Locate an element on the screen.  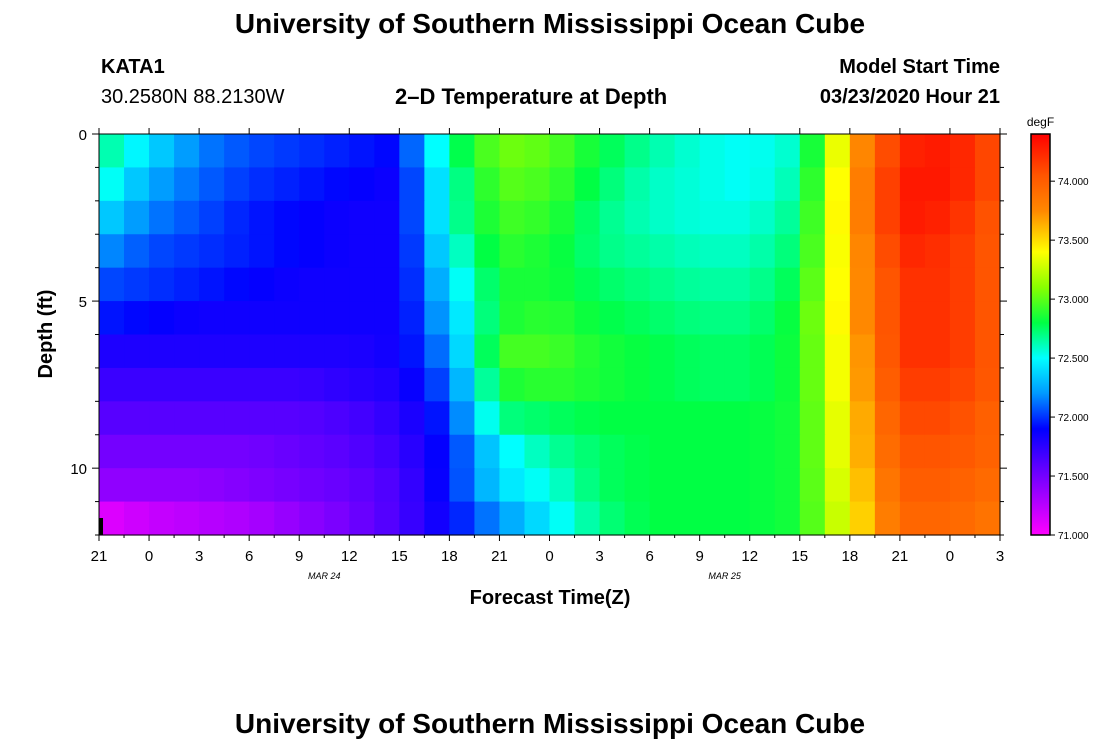
plot-title: 2–D Temperature at Depth is located at coordinates (531, 96).